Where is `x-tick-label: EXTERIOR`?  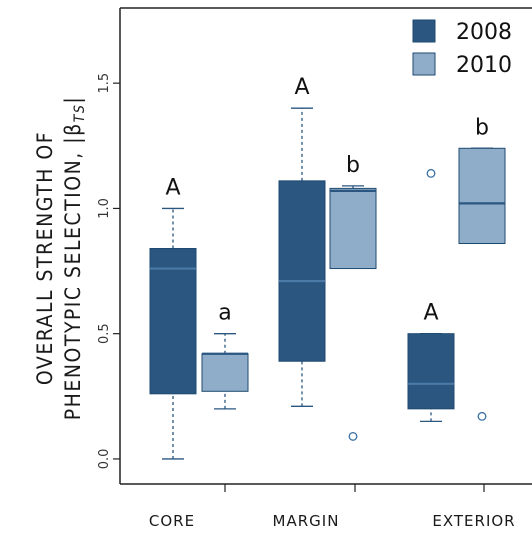 x-tick-label: EXTERIOR is located at coordinates (473, 521).